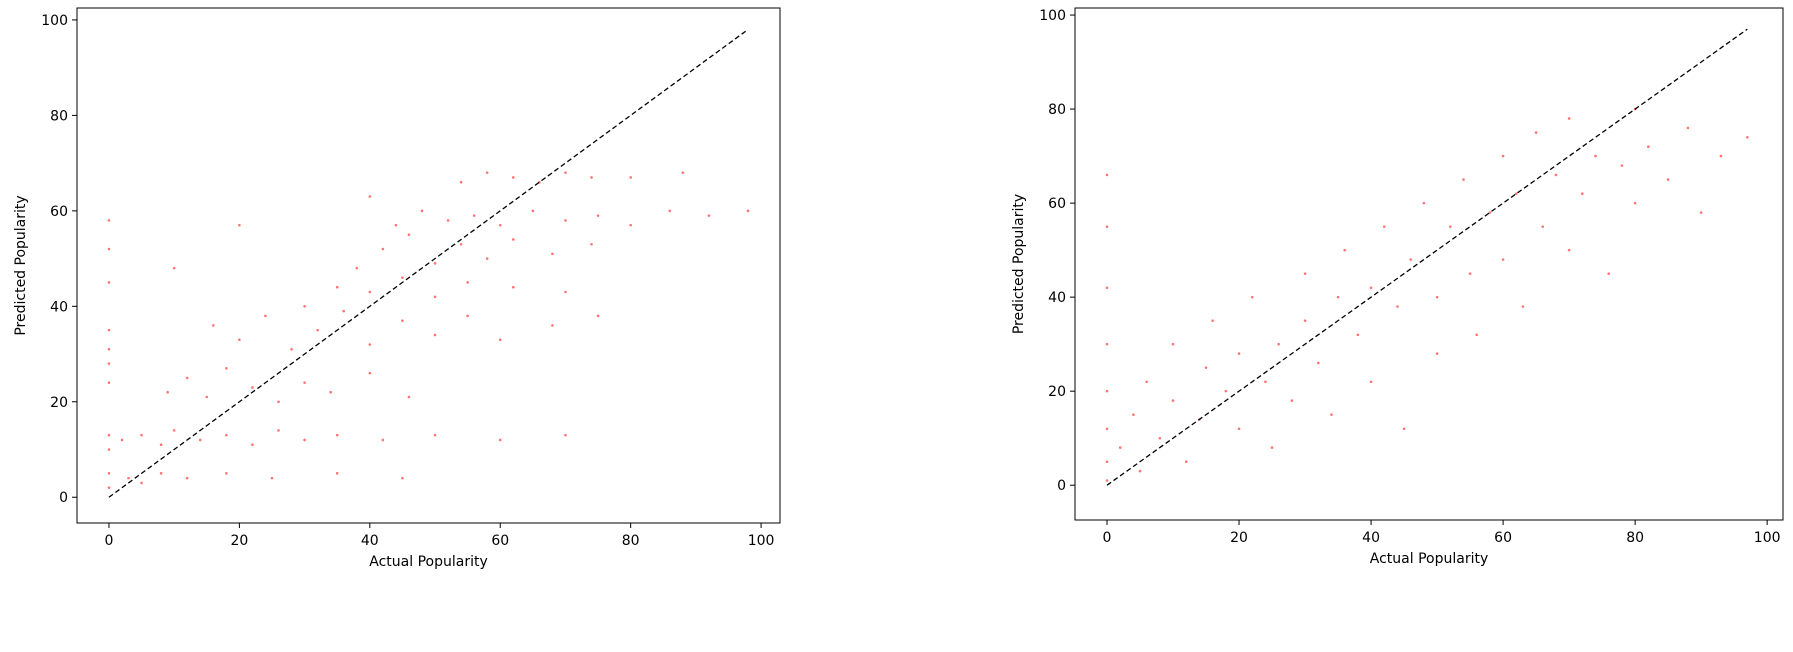 Image resolution: width=1793 pixels, height=652 pixels. What do you see at coordinates (1052, 16) in the screenshot?
I see `y-tick-label: 100` at bounding box center [1052, 16].